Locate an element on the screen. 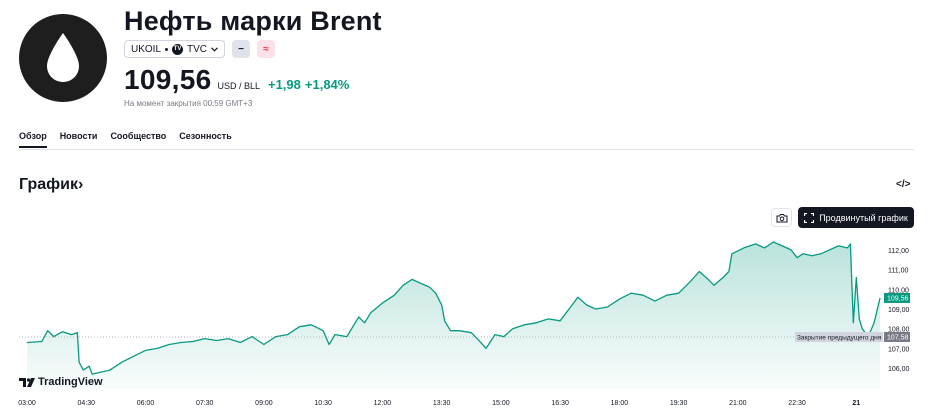  y-axis-tick-label: 111,00 is located at coordinates (898, 271).